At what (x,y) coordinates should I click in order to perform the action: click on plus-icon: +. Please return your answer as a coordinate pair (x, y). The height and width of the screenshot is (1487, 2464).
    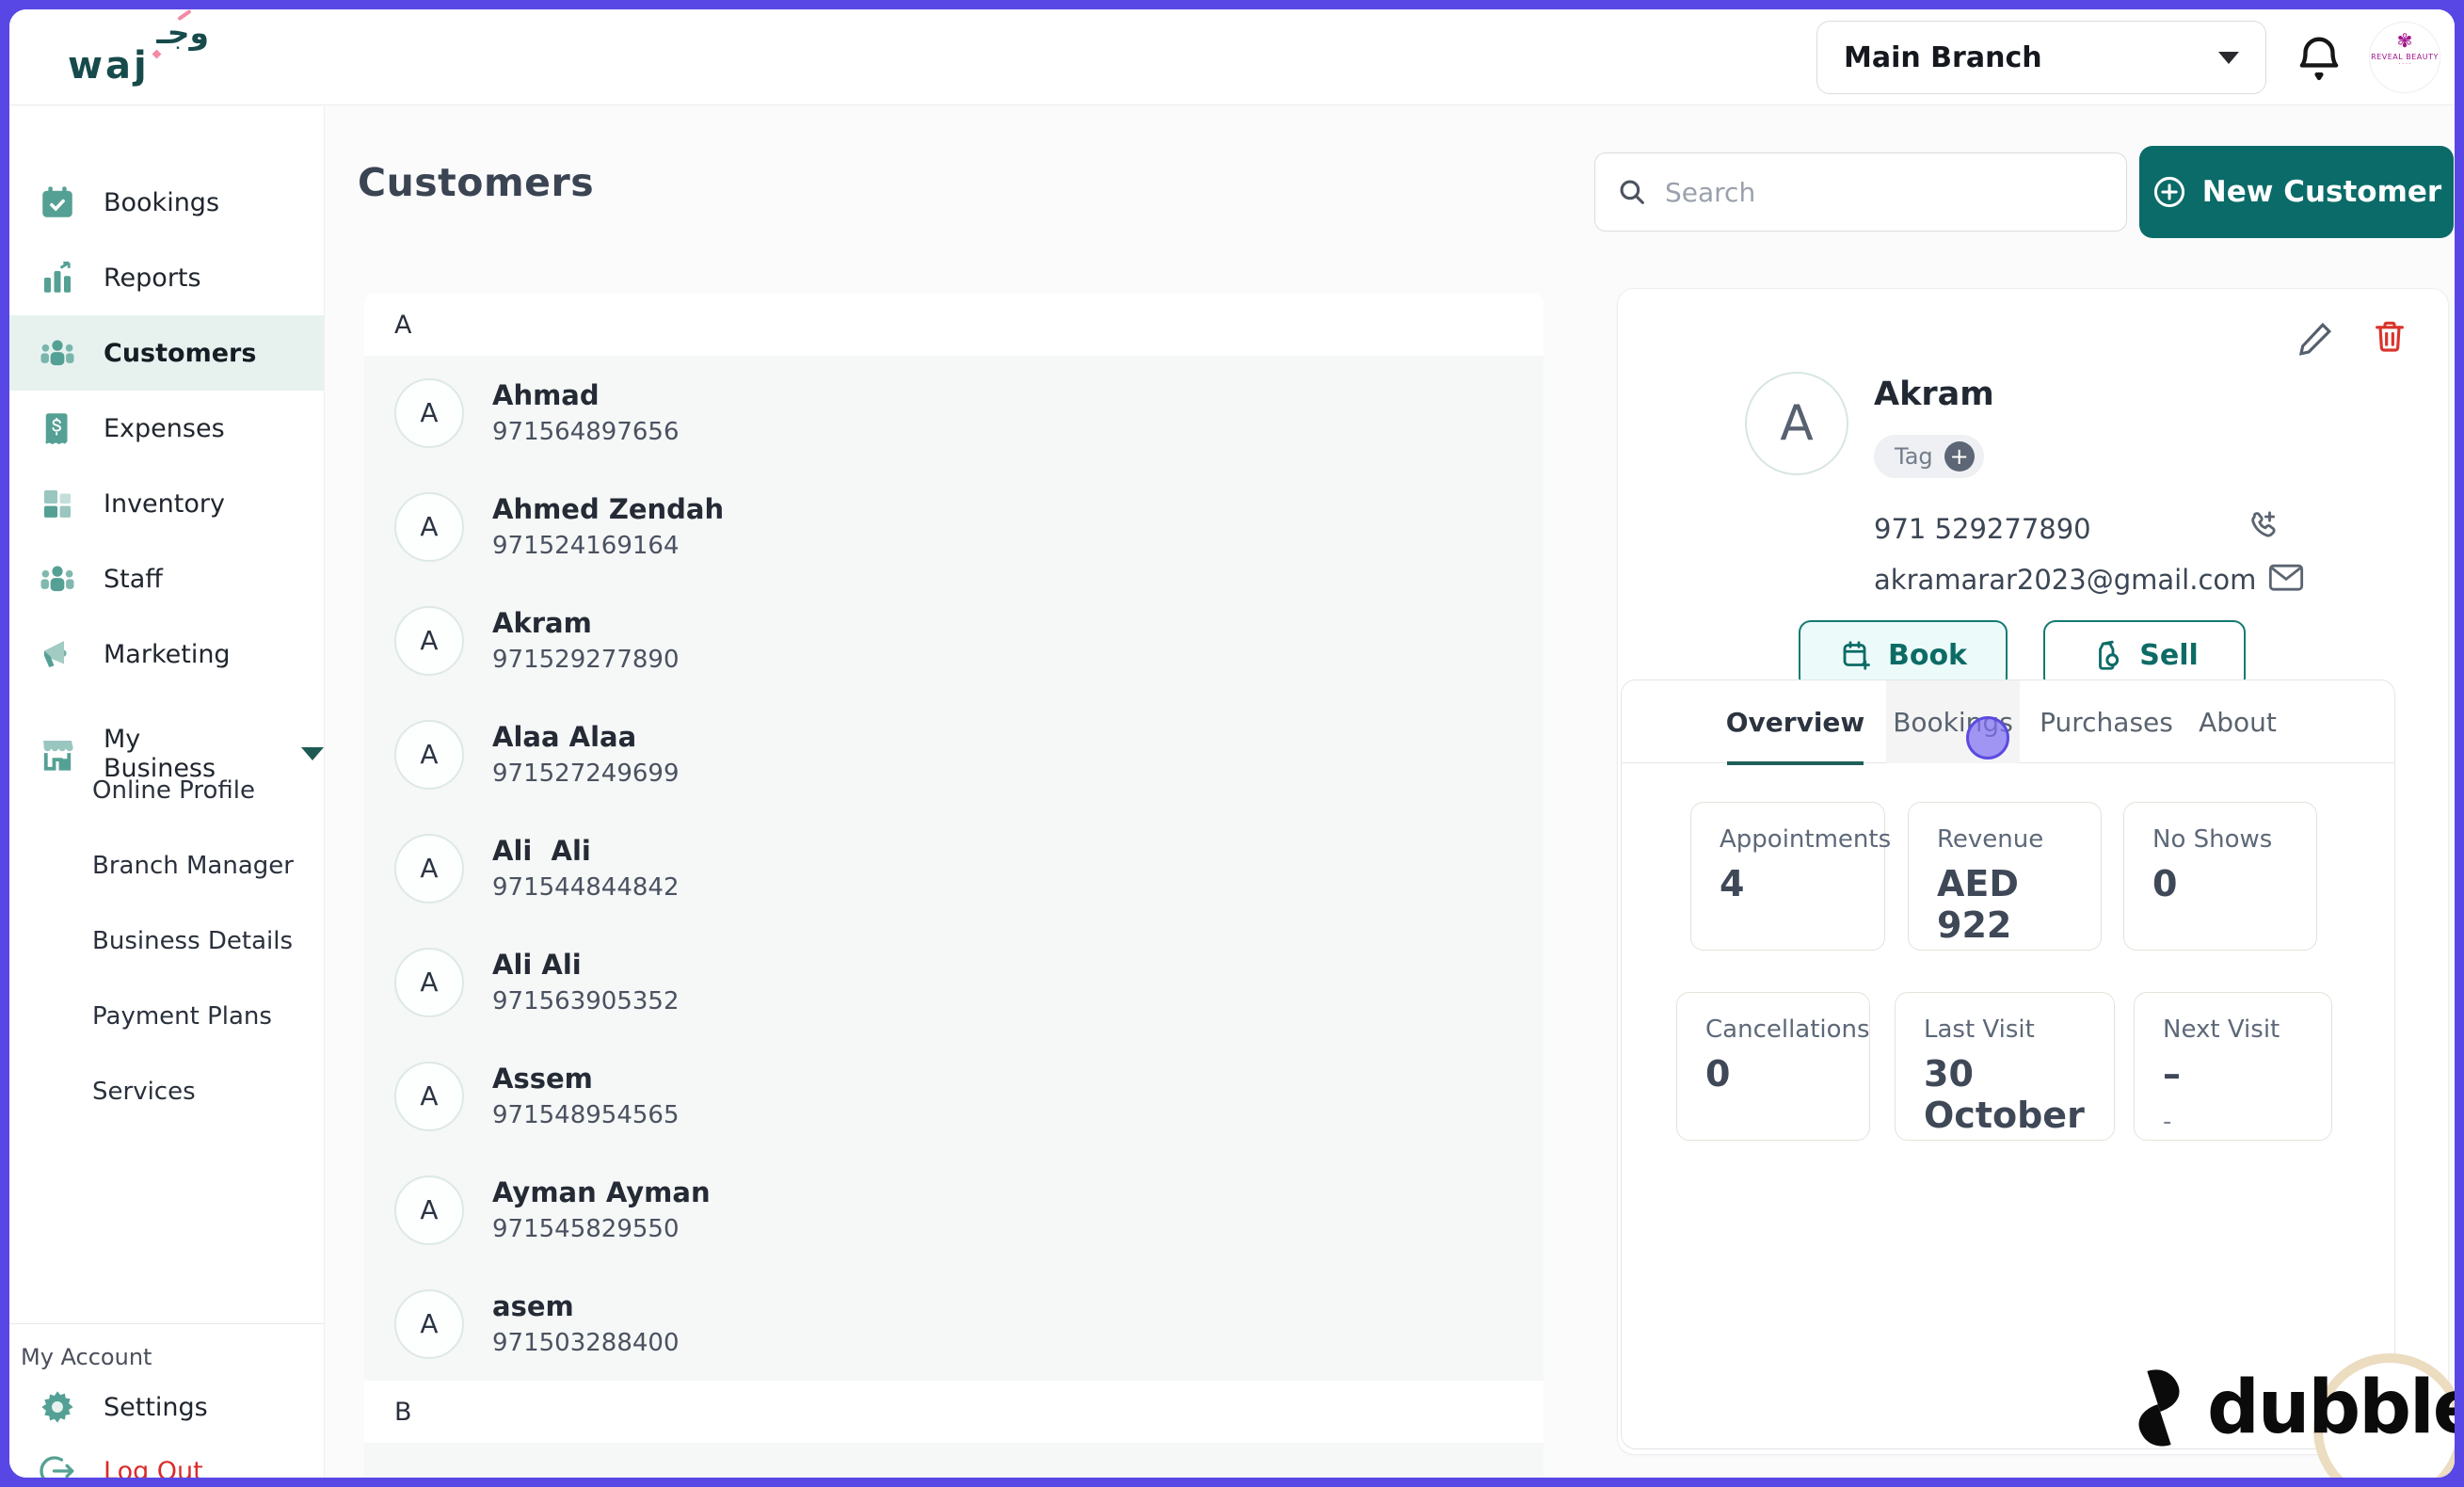
    Looking at the image, I should click on (1959, 456).